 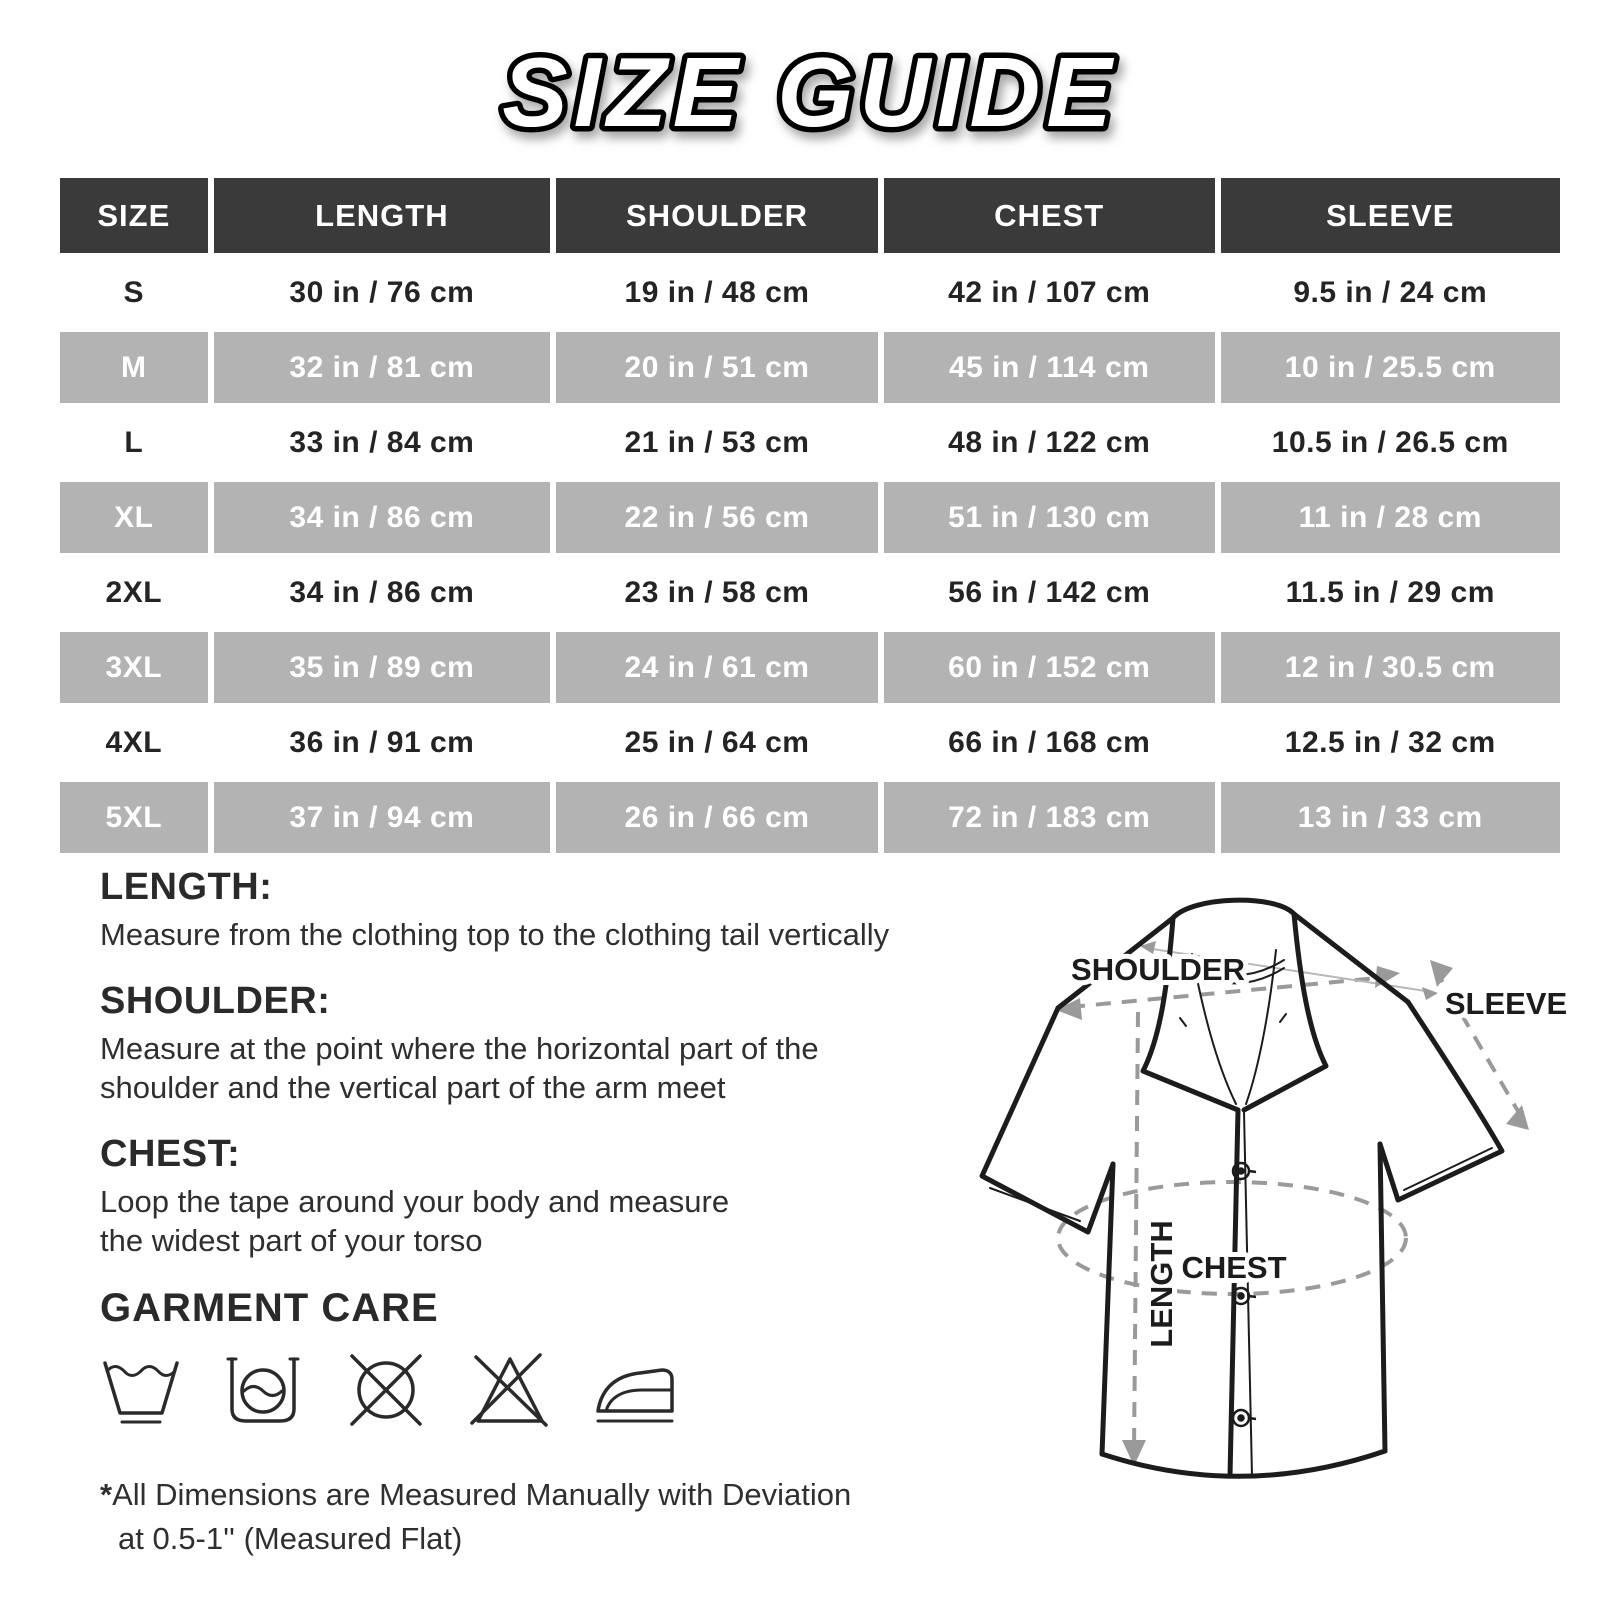 What do you see at coordinates (1233, 1267) in the screenshot?
I see `diagram-chest-label: CHEST` at bounding box center [1233, 1267].